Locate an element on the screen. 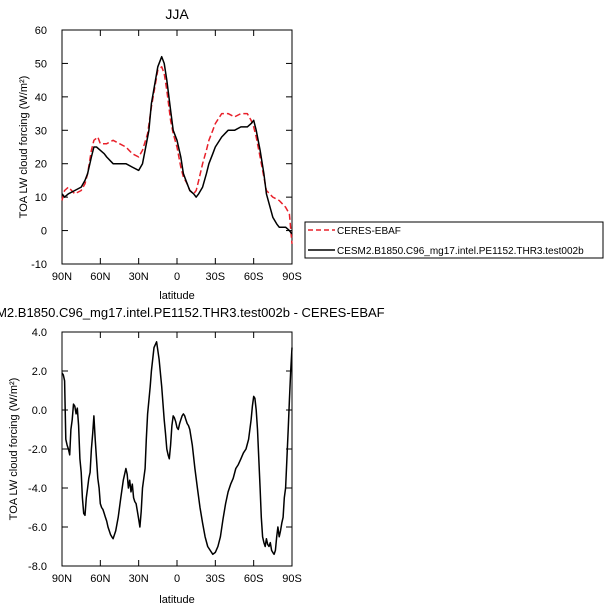 The height and width of the screenshot is (608, 606). y-tick-label: 30 is located at coordinates (41, 131).